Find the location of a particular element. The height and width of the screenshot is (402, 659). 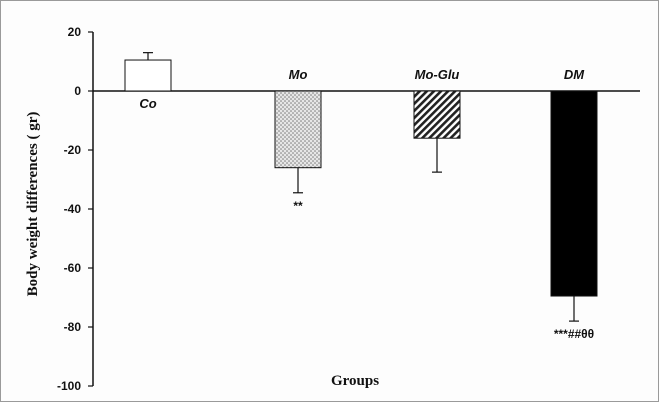

category-label: DM is located at coordinates (574, 74).